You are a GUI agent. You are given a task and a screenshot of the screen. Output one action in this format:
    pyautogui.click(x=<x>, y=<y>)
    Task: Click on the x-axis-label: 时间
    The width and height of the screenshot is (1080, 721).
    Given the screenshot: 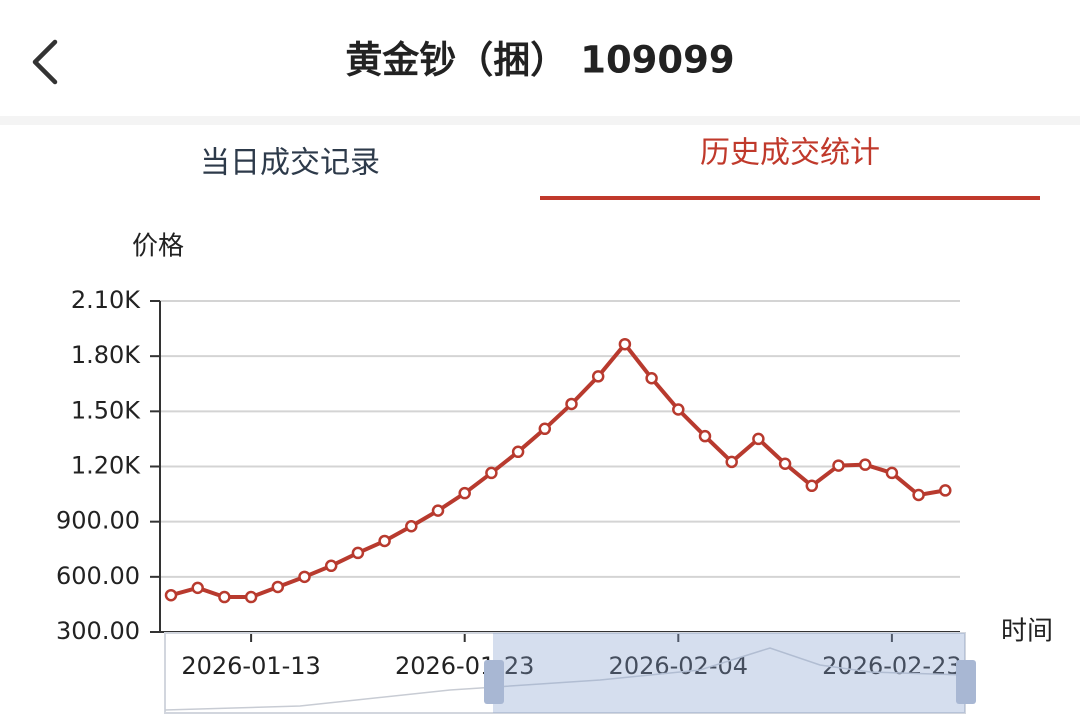 What is the action you would take?
    pyautogui.click(x=1027, y=632)
    